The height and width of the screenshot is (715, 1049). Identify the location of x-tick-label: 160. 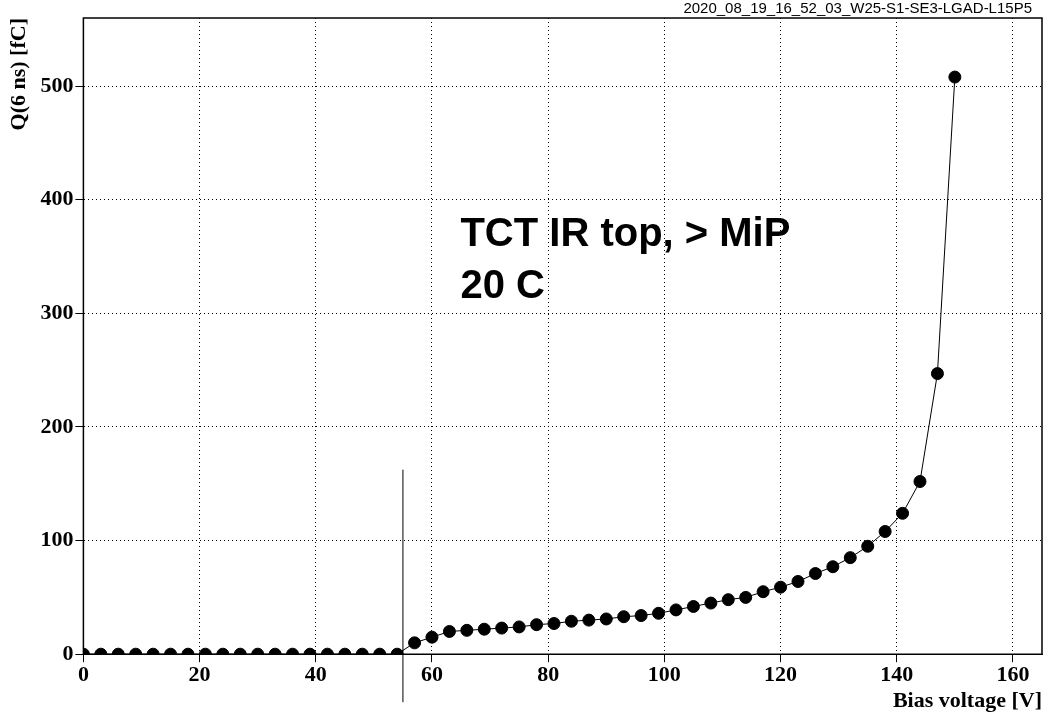
(1013, 674).